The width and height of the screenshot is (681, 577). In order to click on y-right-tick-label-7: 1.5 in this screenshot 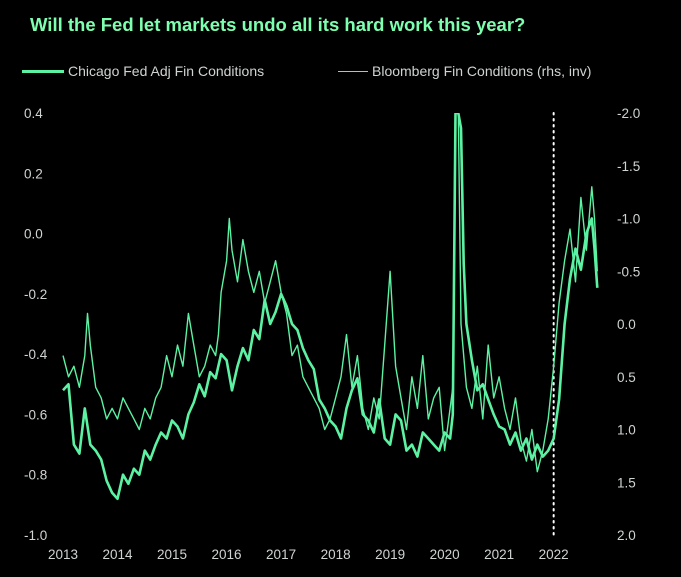, I will do `click(626, 482)`.